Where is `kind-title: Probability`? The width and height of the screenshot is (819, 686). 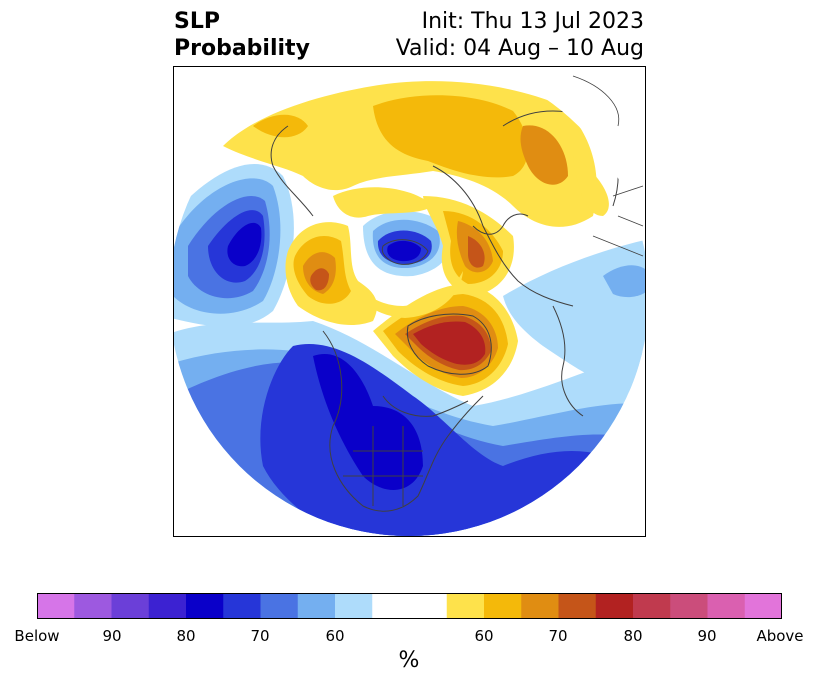 kind-title: Probability is located at coordinates (242, 48).